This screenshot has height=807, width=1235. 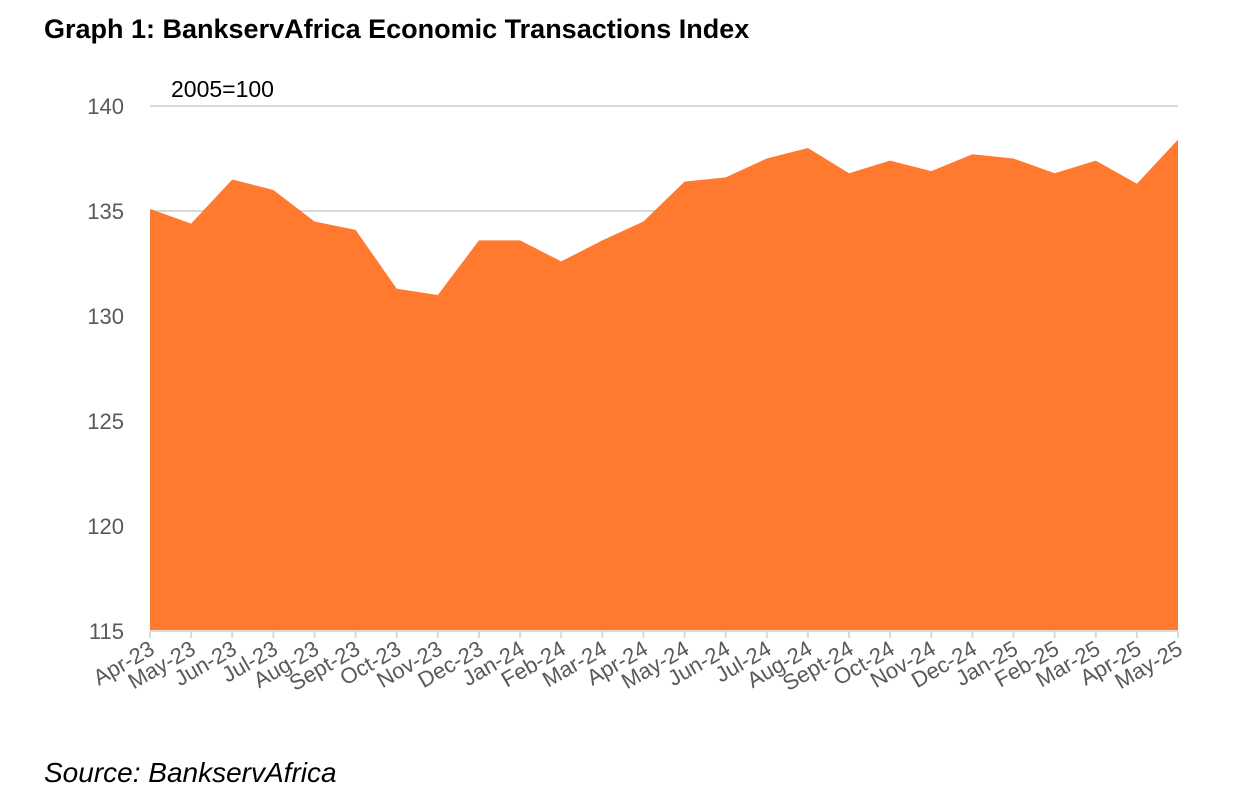 I want to click on y-tick-label: 115, so click(x=106, y=631).